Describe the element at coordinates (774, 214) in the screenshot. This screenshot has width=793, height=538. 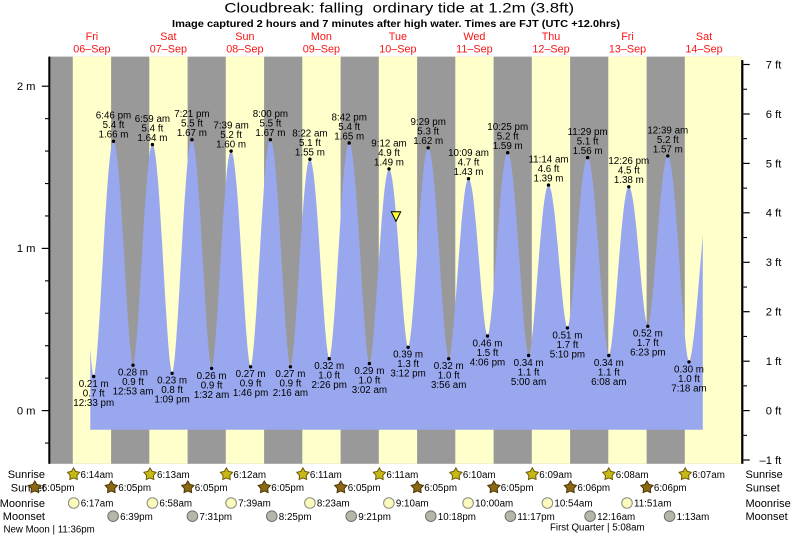
I see `svg-text: 4 ft` at that location.